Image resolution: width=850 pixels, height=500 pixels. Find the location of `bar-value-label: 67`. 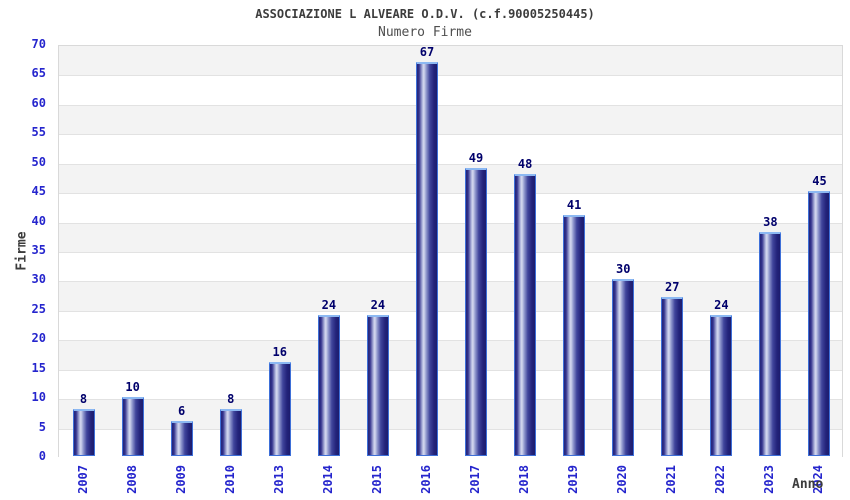

bar-value-label: 67 is located at coordinates (427, 51).